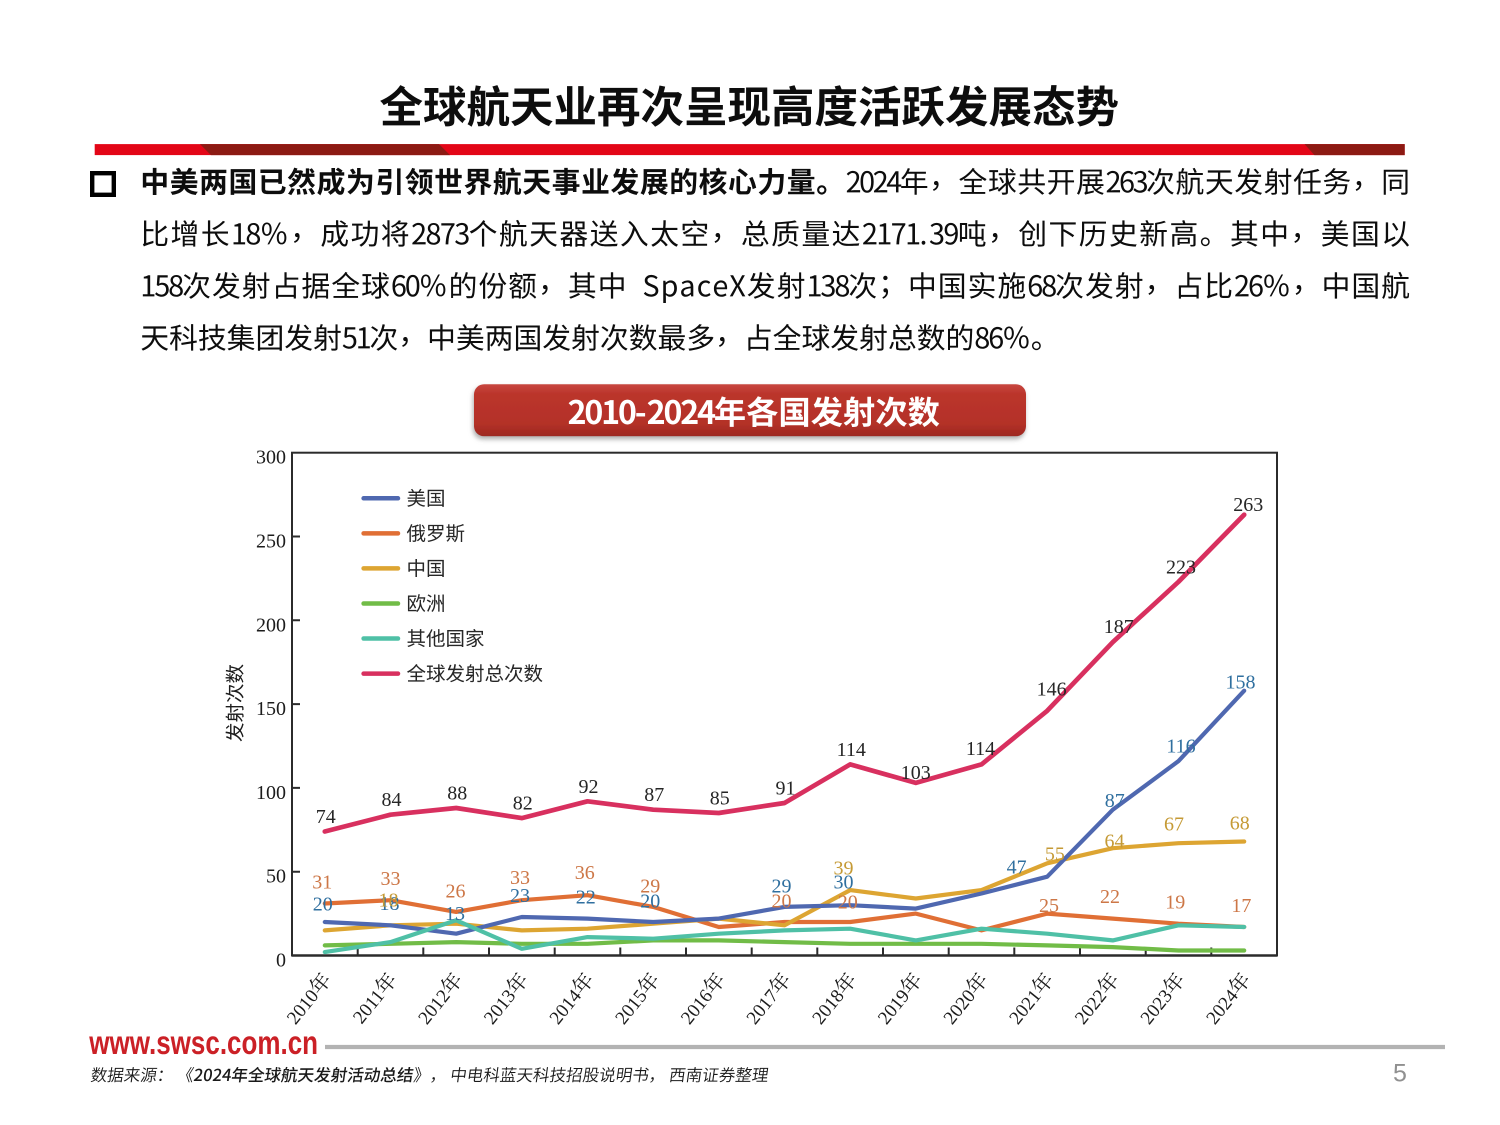 The height and width of the screenshot is (1125, 1500). I want to click on svg-text: 91, so click(786, 789).